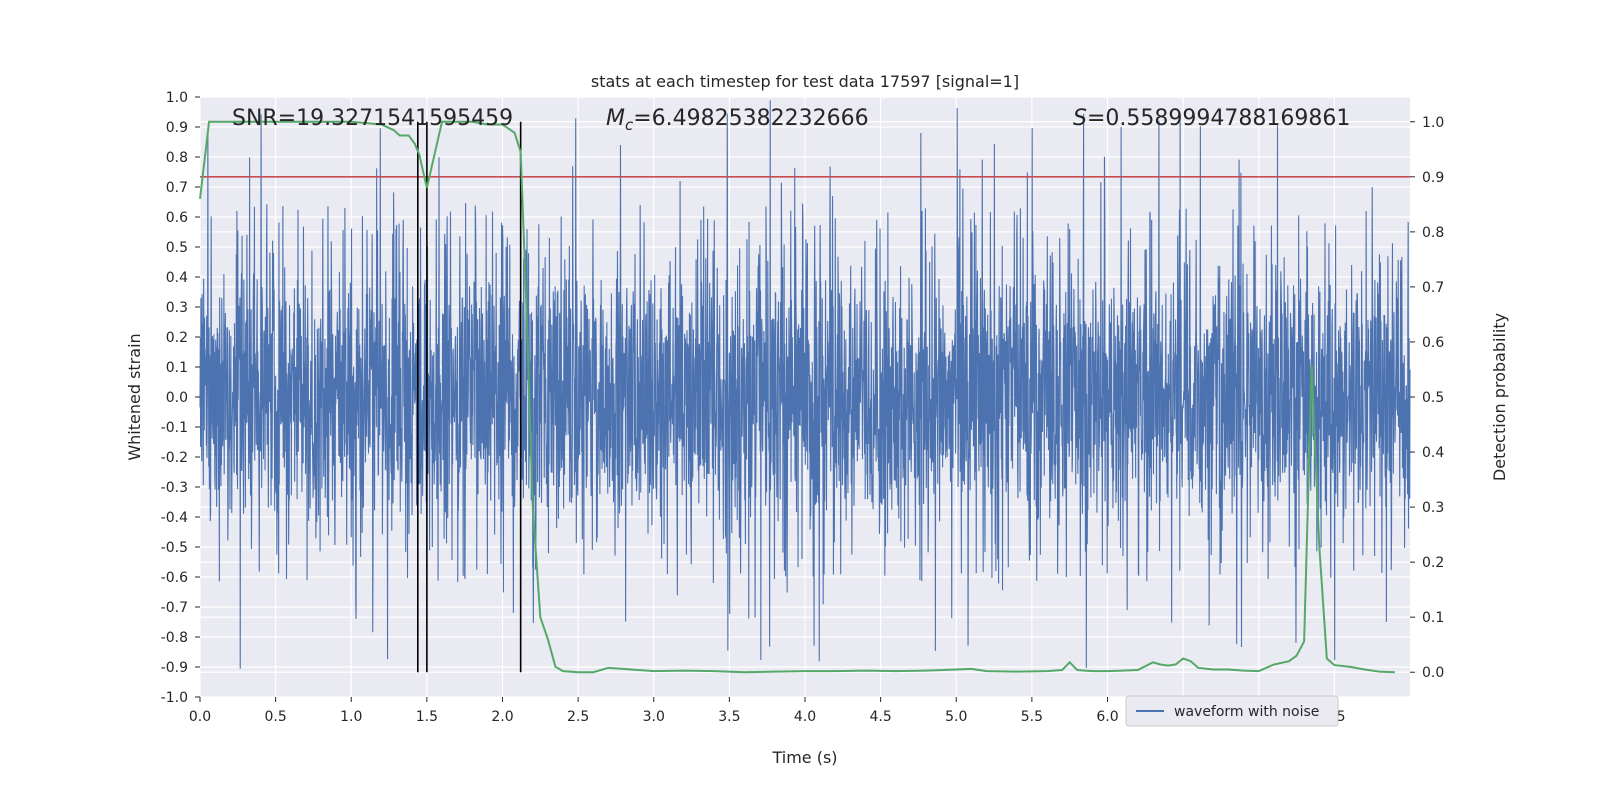 The image size is (1600, 800). What do you see at coordinates (174, 578) in the screenshot?
I see `y-tick-label-left: -0.6` at bounding box center [174, 578].